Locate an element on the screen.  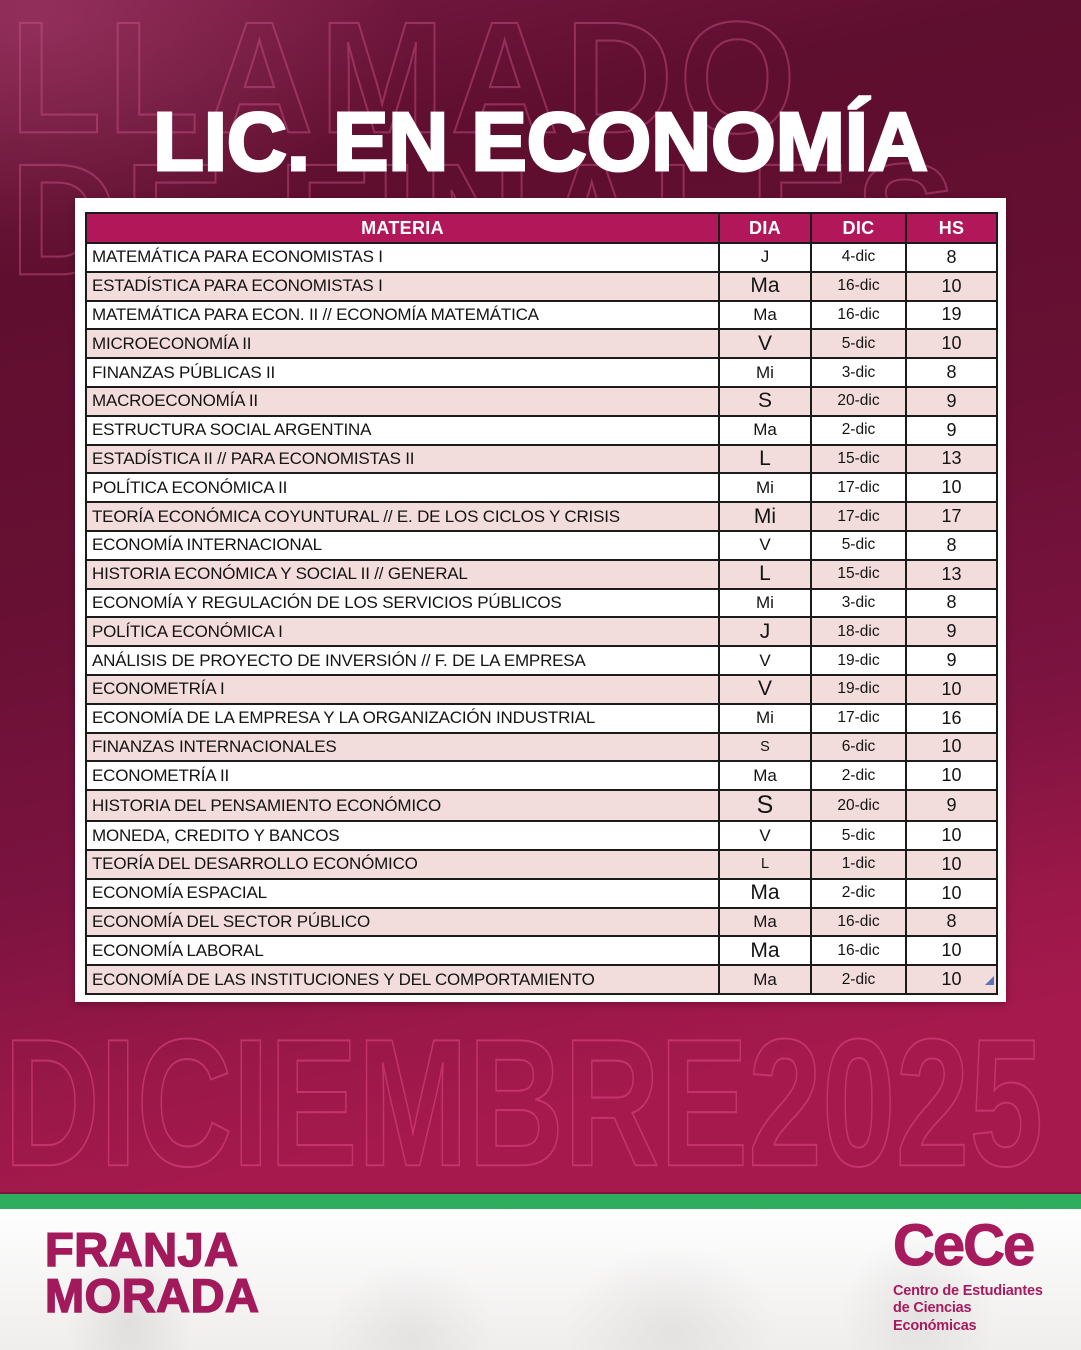
table-row: FINANZAS INTERNACIONALES S 6-dic 10 is located at coordinates (541, 747).